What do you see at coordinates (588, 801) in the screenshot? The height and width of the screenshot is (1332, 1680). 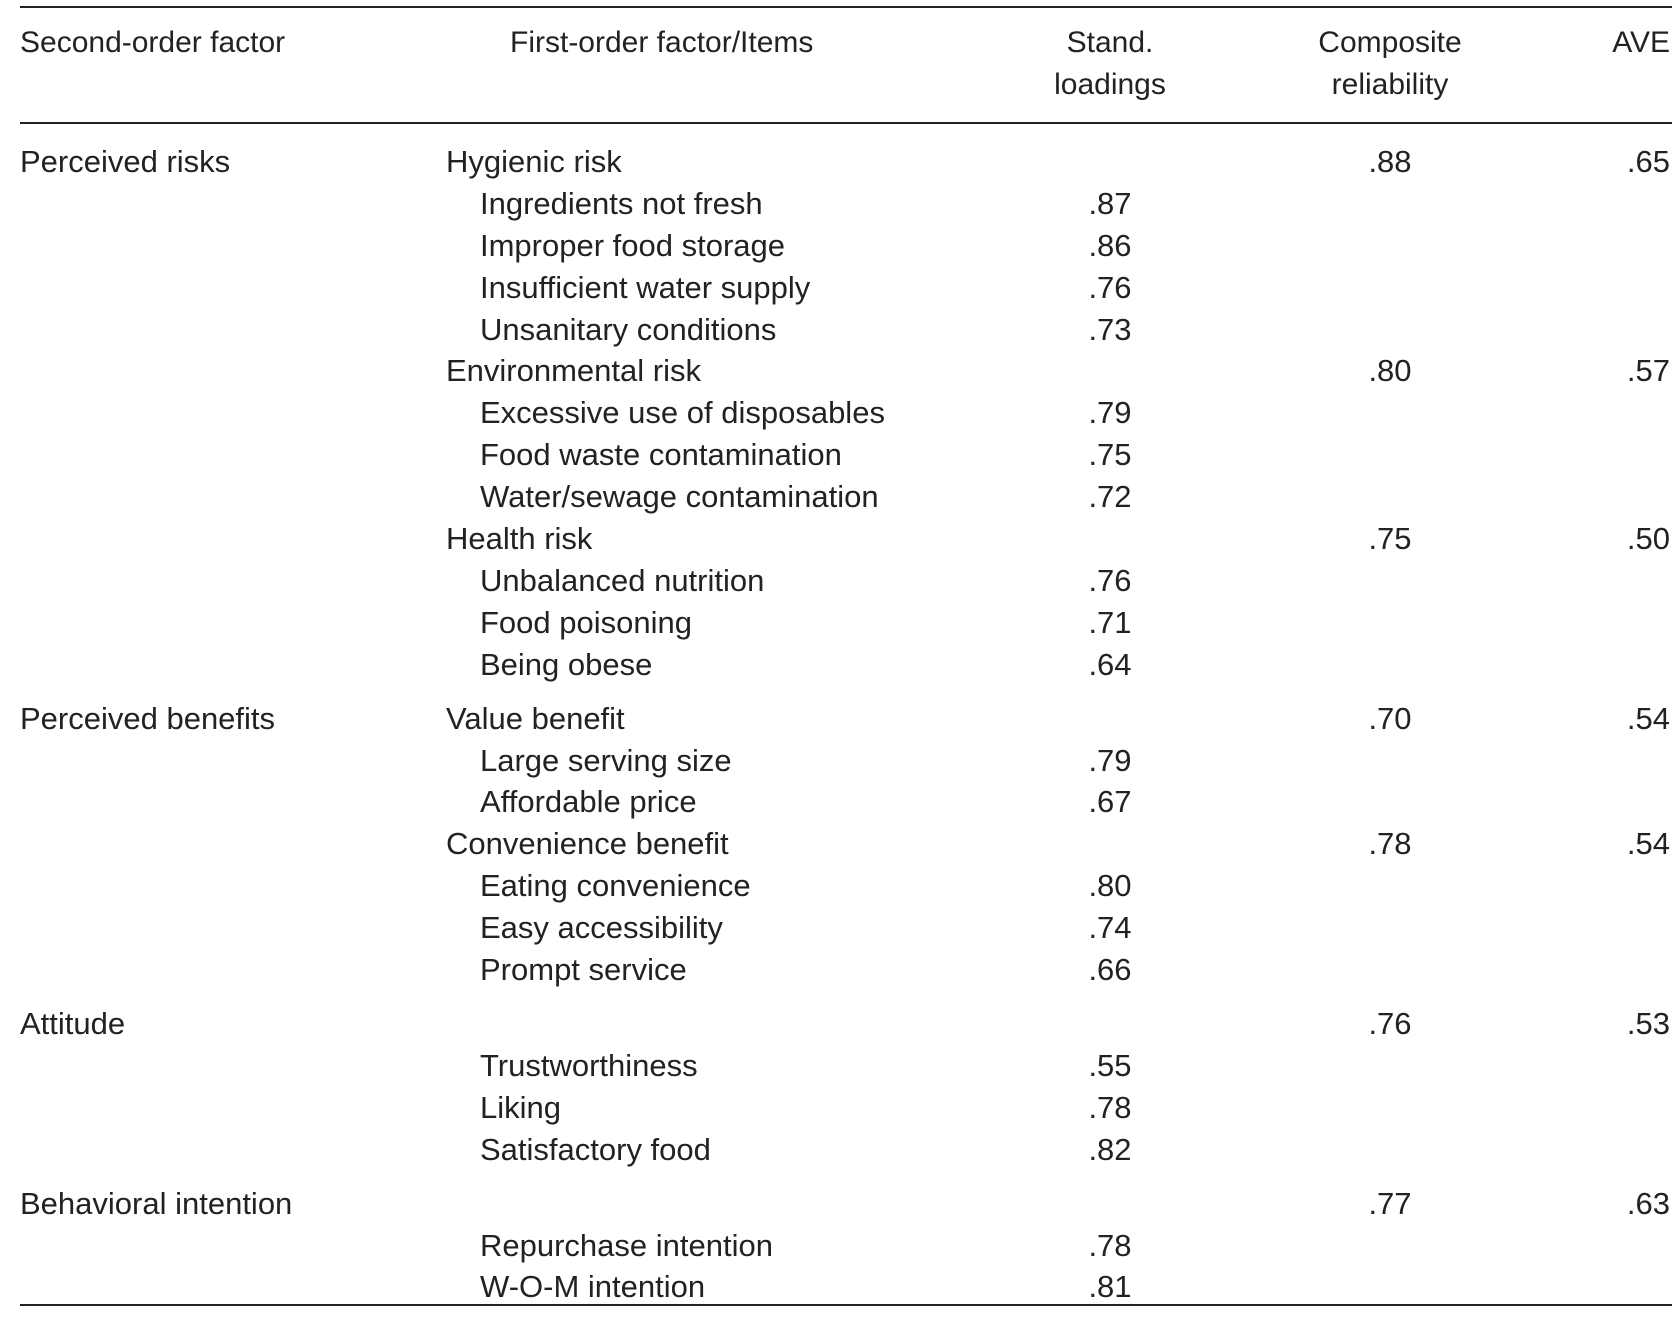 I see `item-label: Affordable price` at bounding box center [588, 801].